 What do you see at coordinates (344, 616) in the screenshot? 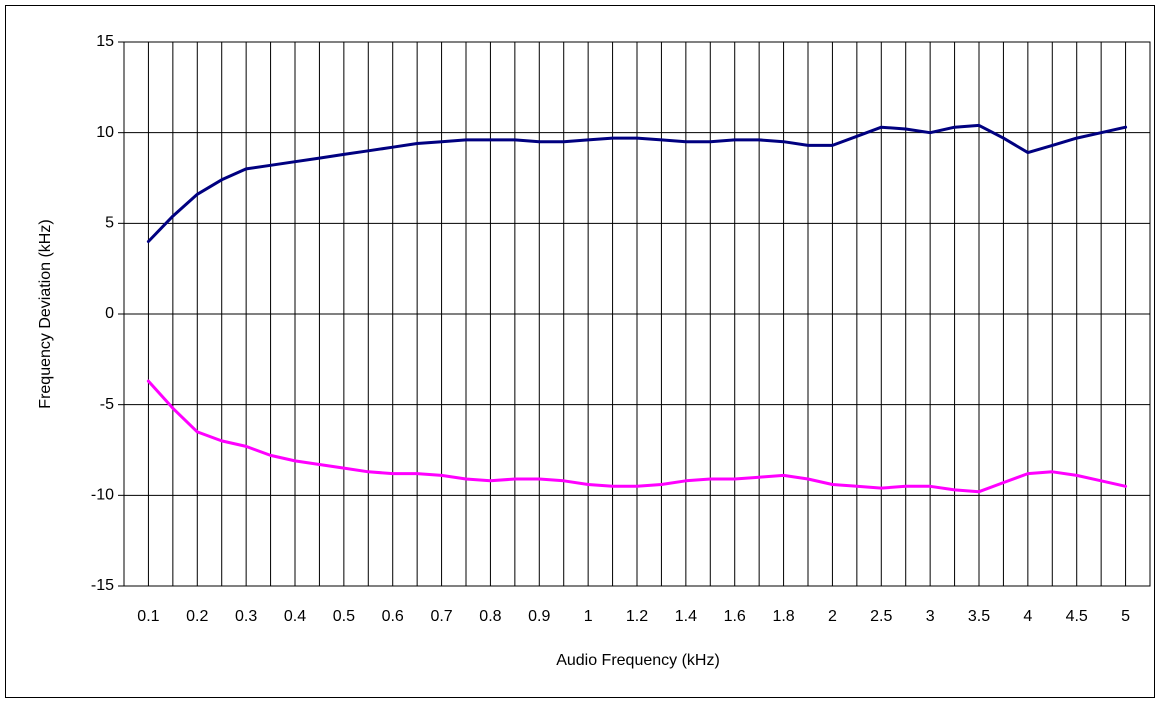
I see `x-tick-label: 0.5` at bounding box center [344, 616].